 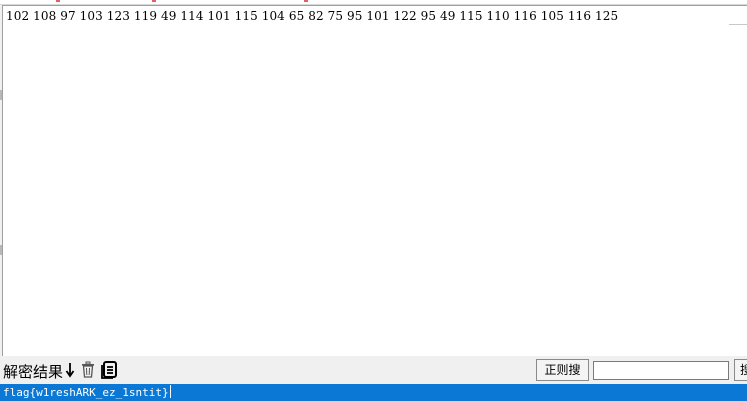 I want to click on search-input, so click(x=661, y=370).